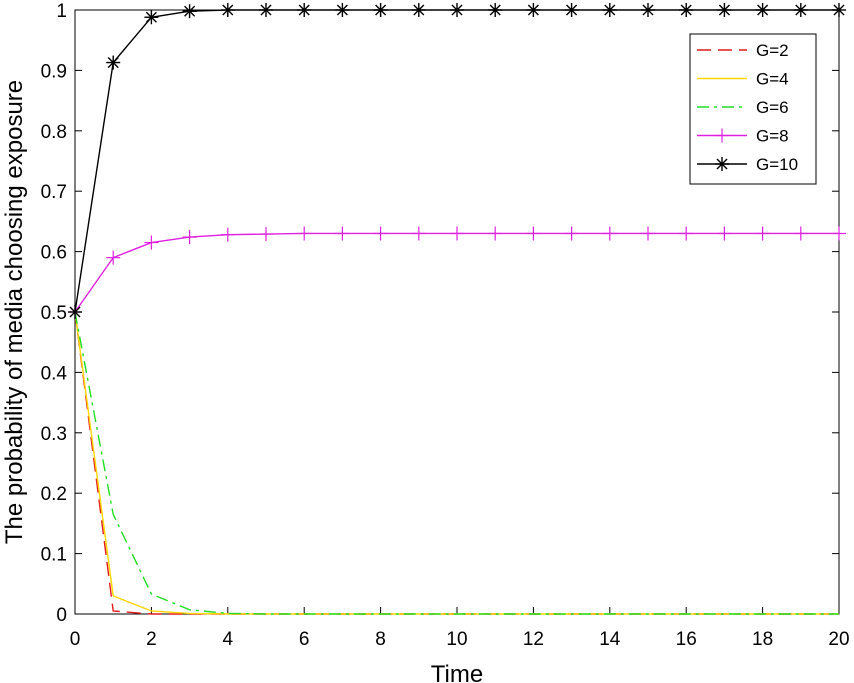  I want to click on series-g8, so click(457, 272).